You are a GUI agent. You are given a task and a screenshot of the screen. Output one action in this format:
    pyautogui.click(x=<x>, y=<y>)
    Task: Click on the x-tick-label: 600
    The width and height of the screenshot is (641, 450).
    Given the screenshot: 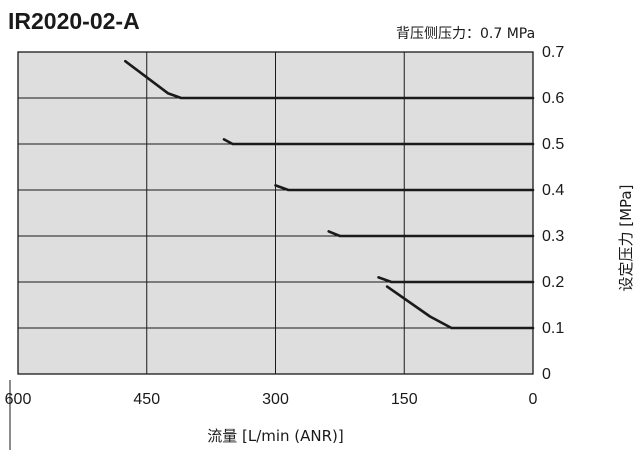 What is the action you would take?
    pyautogui.click(x=18, y=399)
    